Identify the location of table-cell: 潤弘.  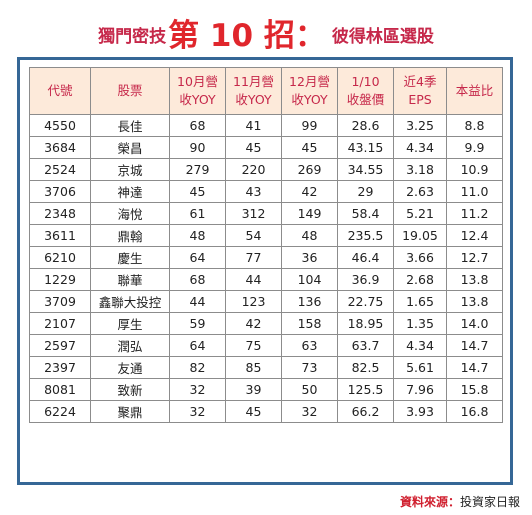
(130, 345).